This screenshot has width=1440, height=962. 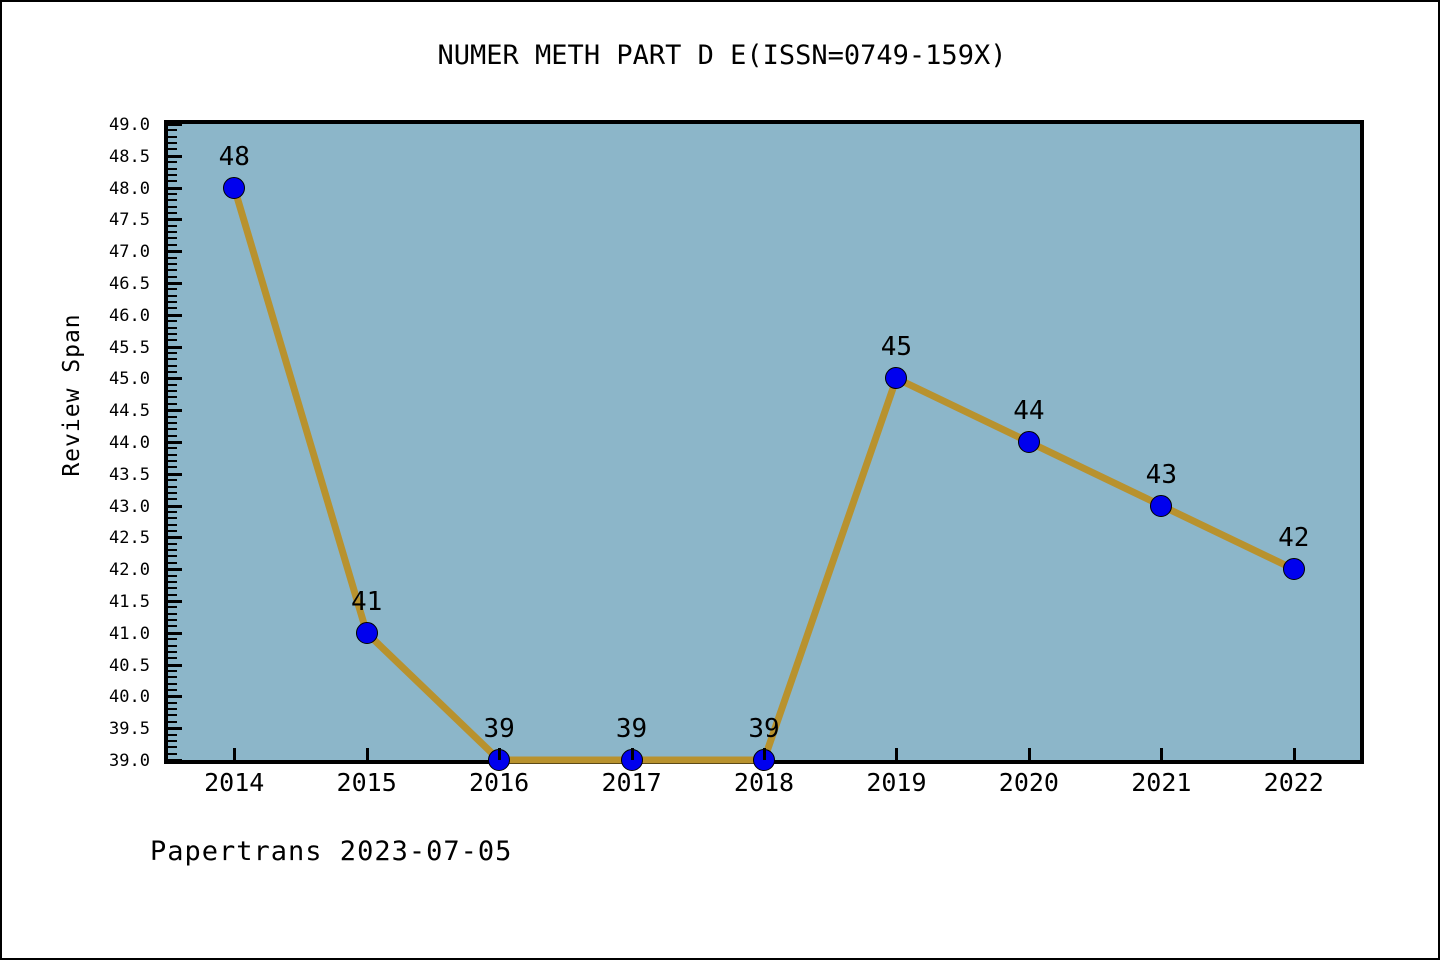 What do you see at coordinates (367, 601) in the screenshot?
I see `data-point-value-label: 41` at bounding box center [367, 601].